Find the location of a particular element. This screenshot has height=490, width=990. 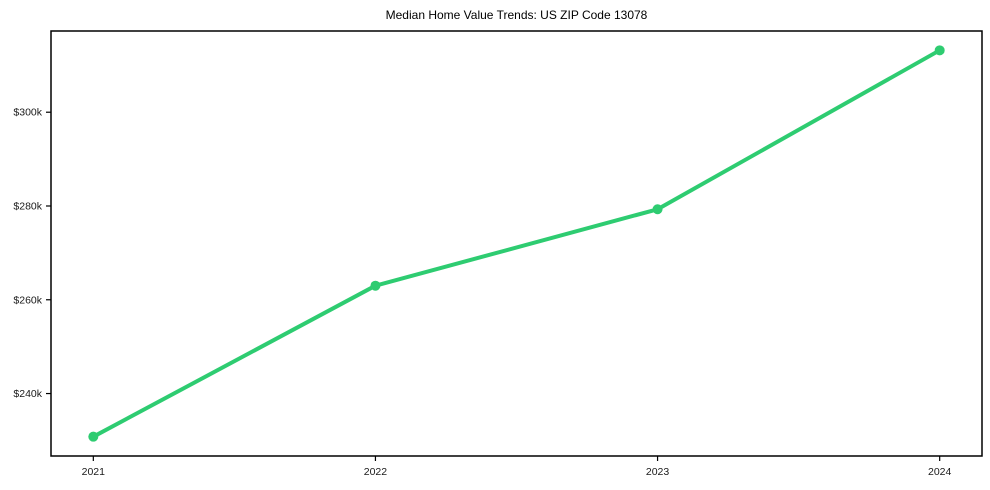

x-axis-tick-label: 2022 is located at coordinates (376, 472).